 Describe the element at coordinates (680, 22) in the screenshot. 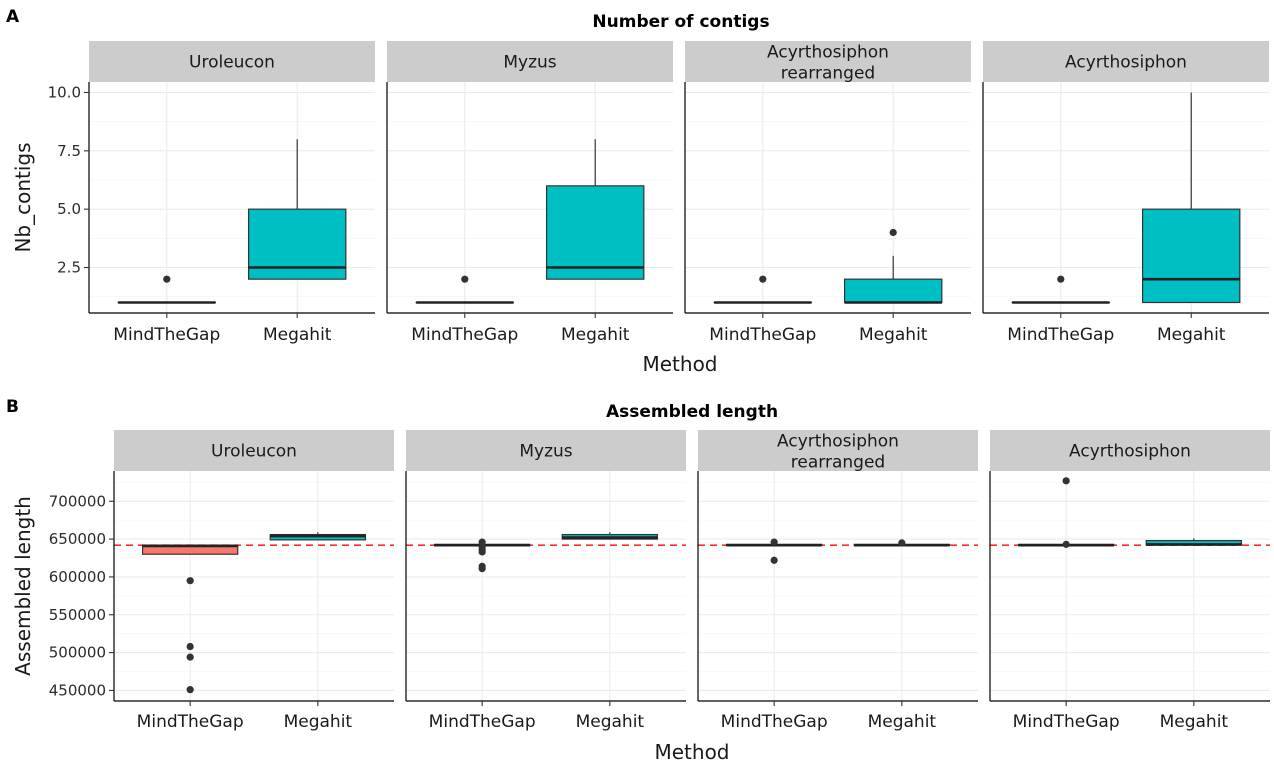

I see `chart-title: Number of contigs` at that location.